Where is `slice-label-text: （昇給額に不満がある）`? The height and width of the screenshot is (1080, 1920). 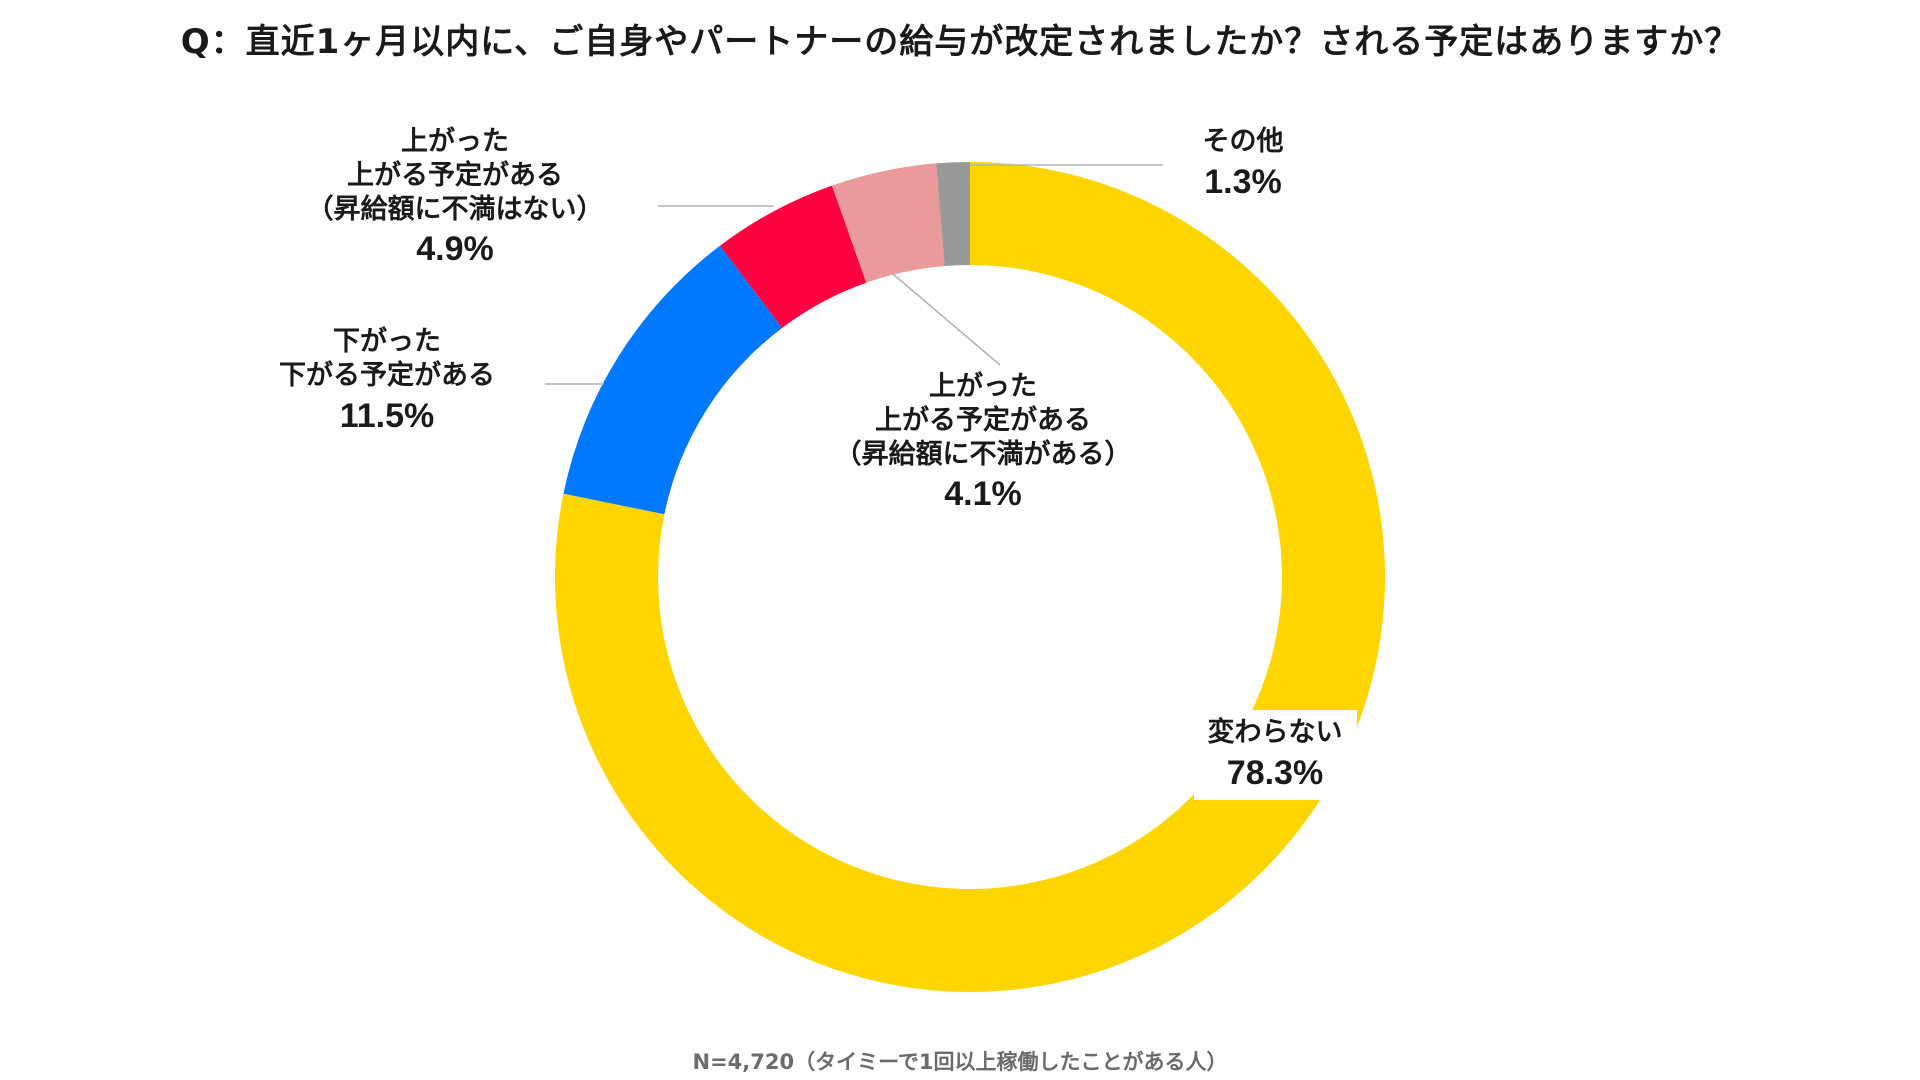
slice-label-text: （昇給額に不満がある） is located at coordinates (983, 454).